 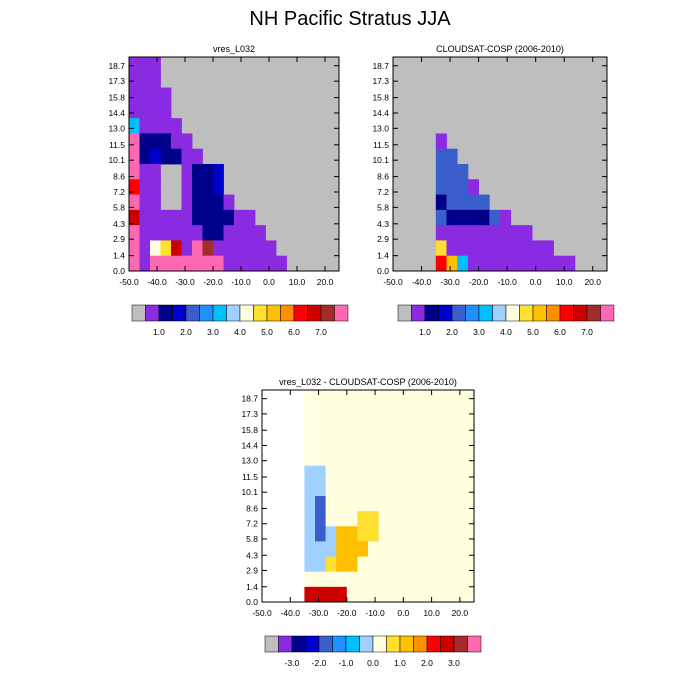 I want to click on y-tick-label: 5.8, so click(x=119, y=207).